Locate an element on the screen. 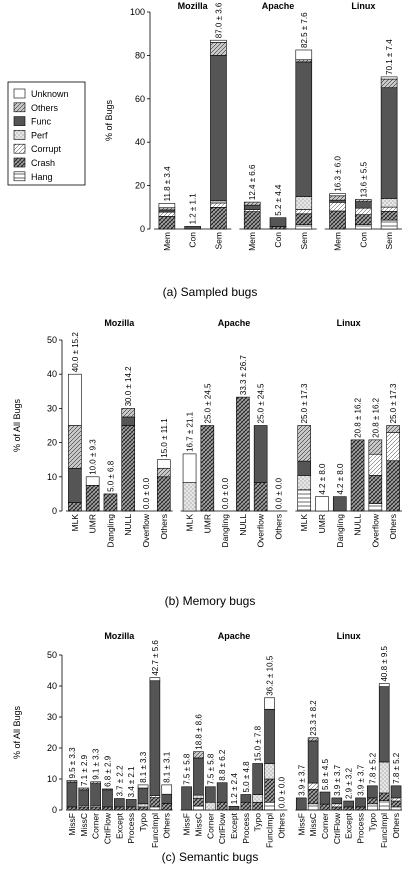 The height and width of the screenshot is (872, 415). y-tick-label: 100 is located at coordinates (137, 12).